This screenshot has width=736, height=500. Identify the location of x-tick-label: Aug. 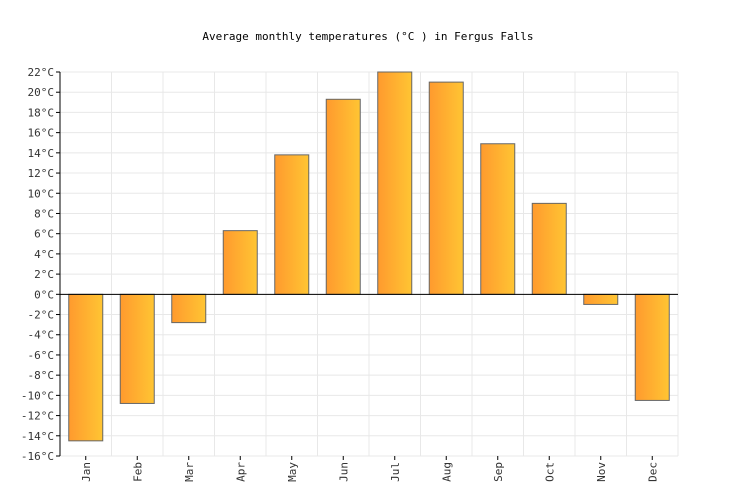
(446, 472).